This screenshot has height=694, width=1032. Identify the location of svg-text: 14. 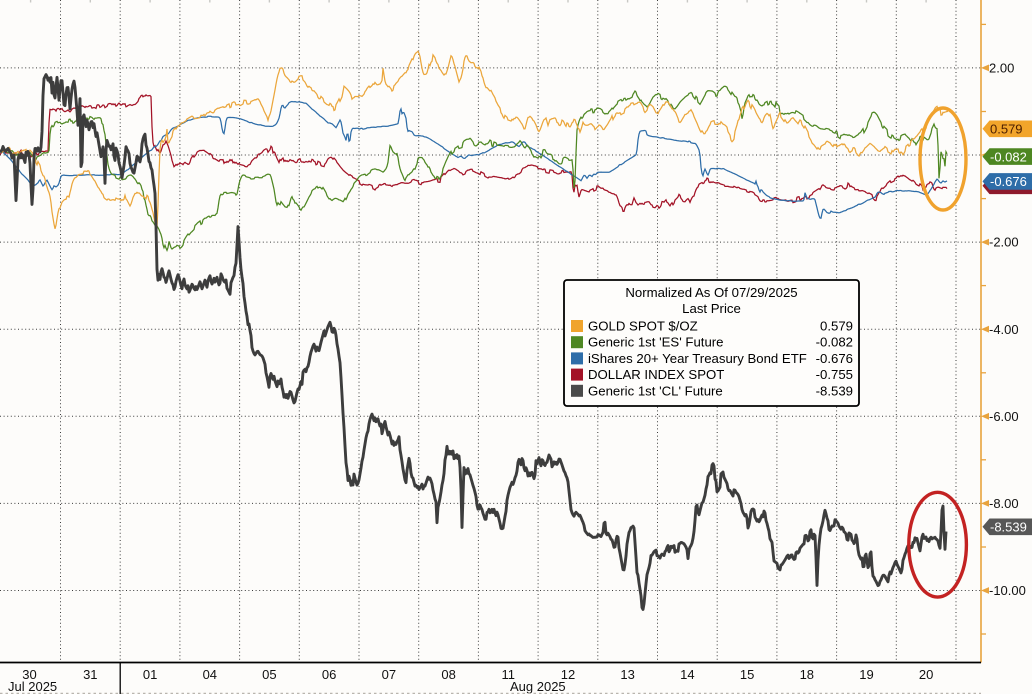
(687, 674).